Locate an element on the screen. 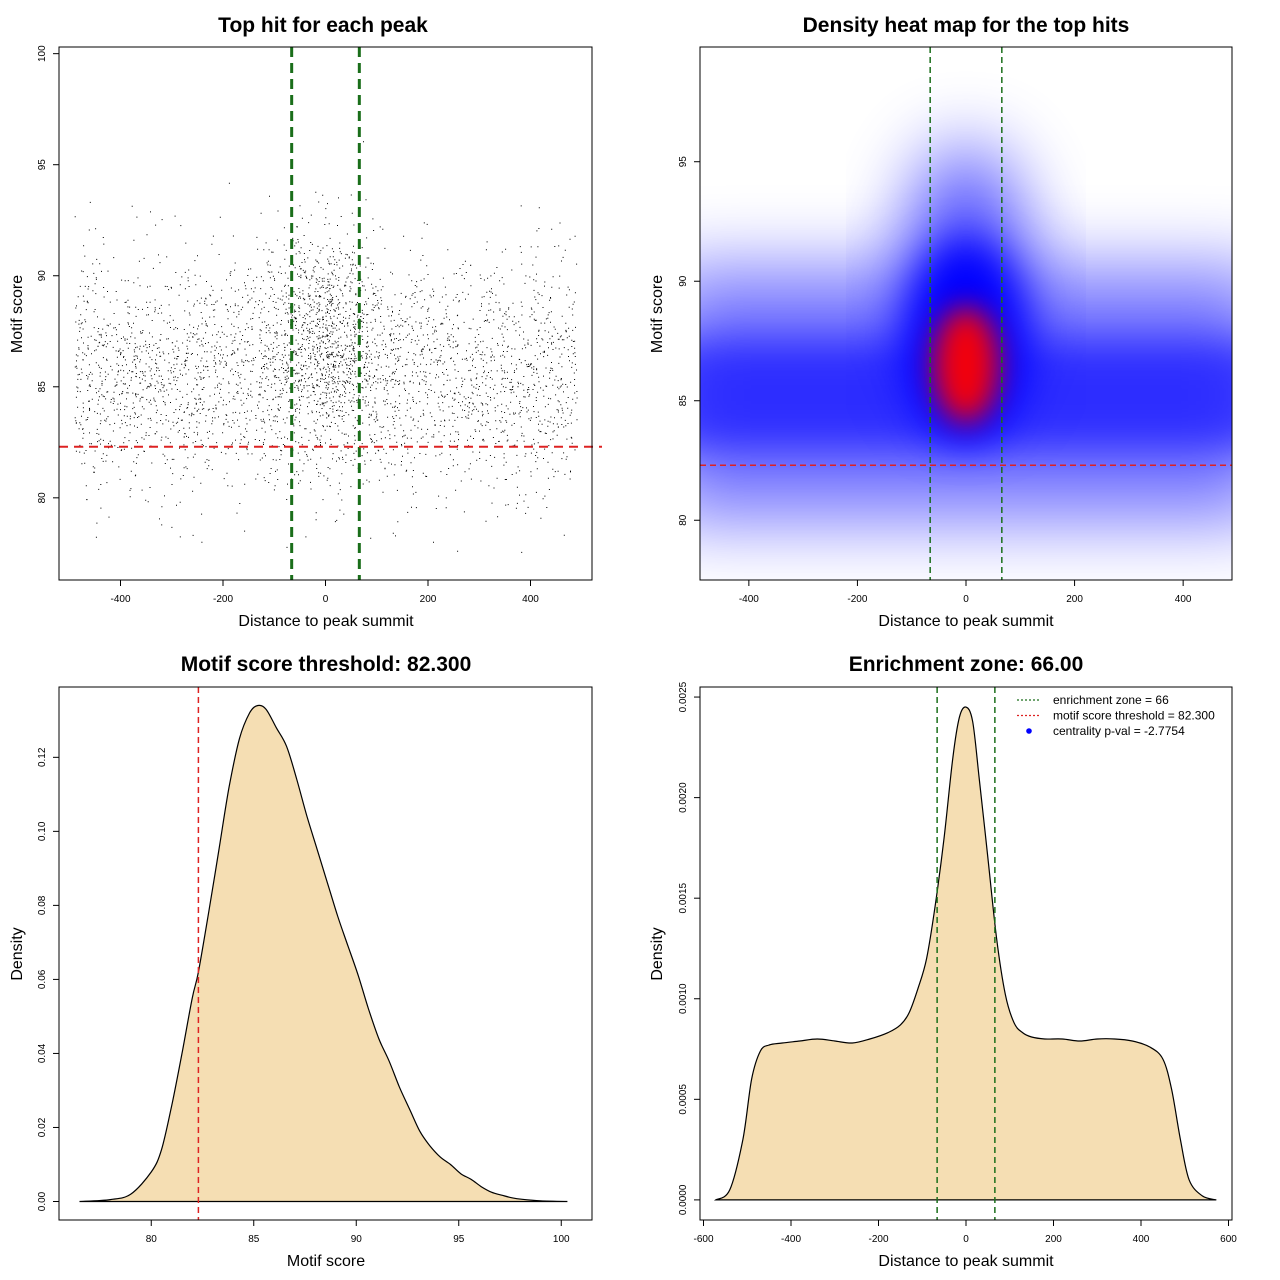 The height and width of the screenshot is (1280, 1280). y-tick-label: 0.00 is located at coordinates (42, 1201).